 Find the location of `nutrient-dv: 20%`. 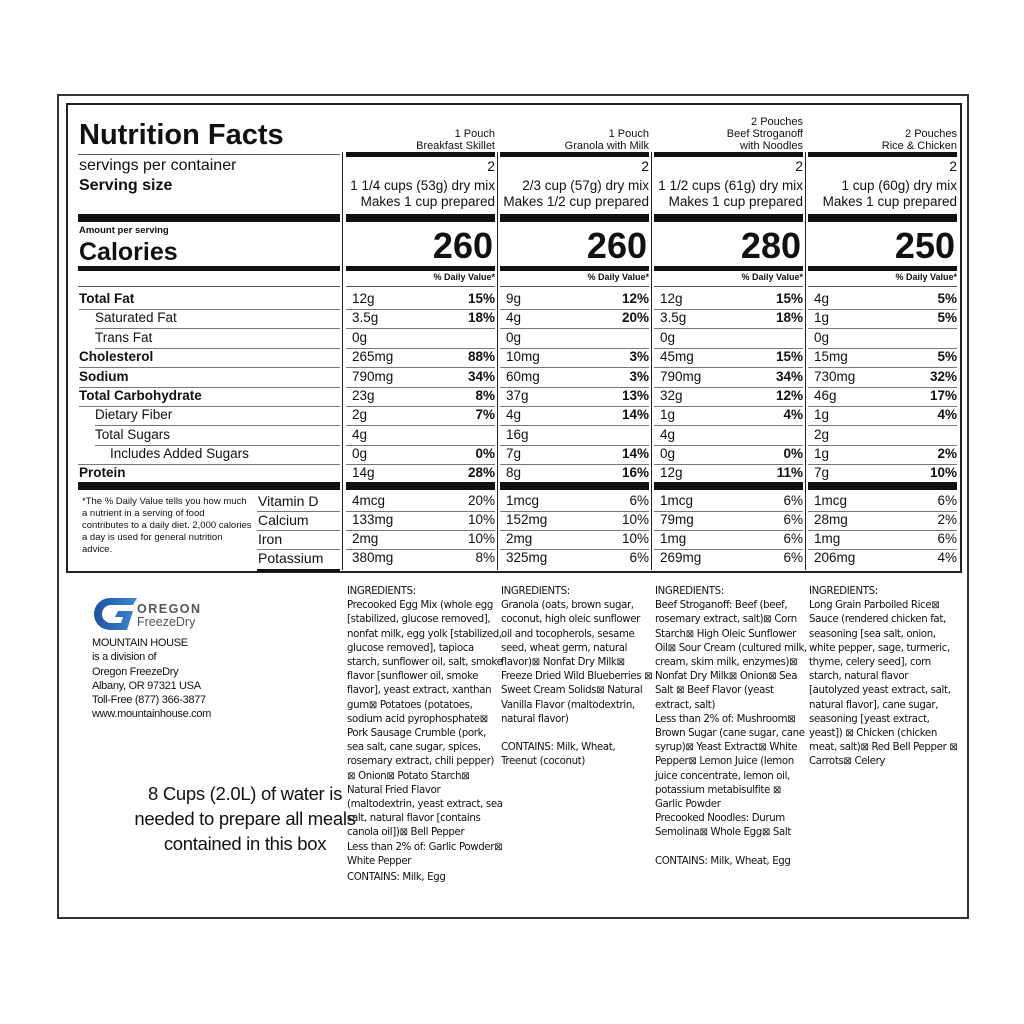

nutrient-dv: 20% is located at coordinates (635, 317).